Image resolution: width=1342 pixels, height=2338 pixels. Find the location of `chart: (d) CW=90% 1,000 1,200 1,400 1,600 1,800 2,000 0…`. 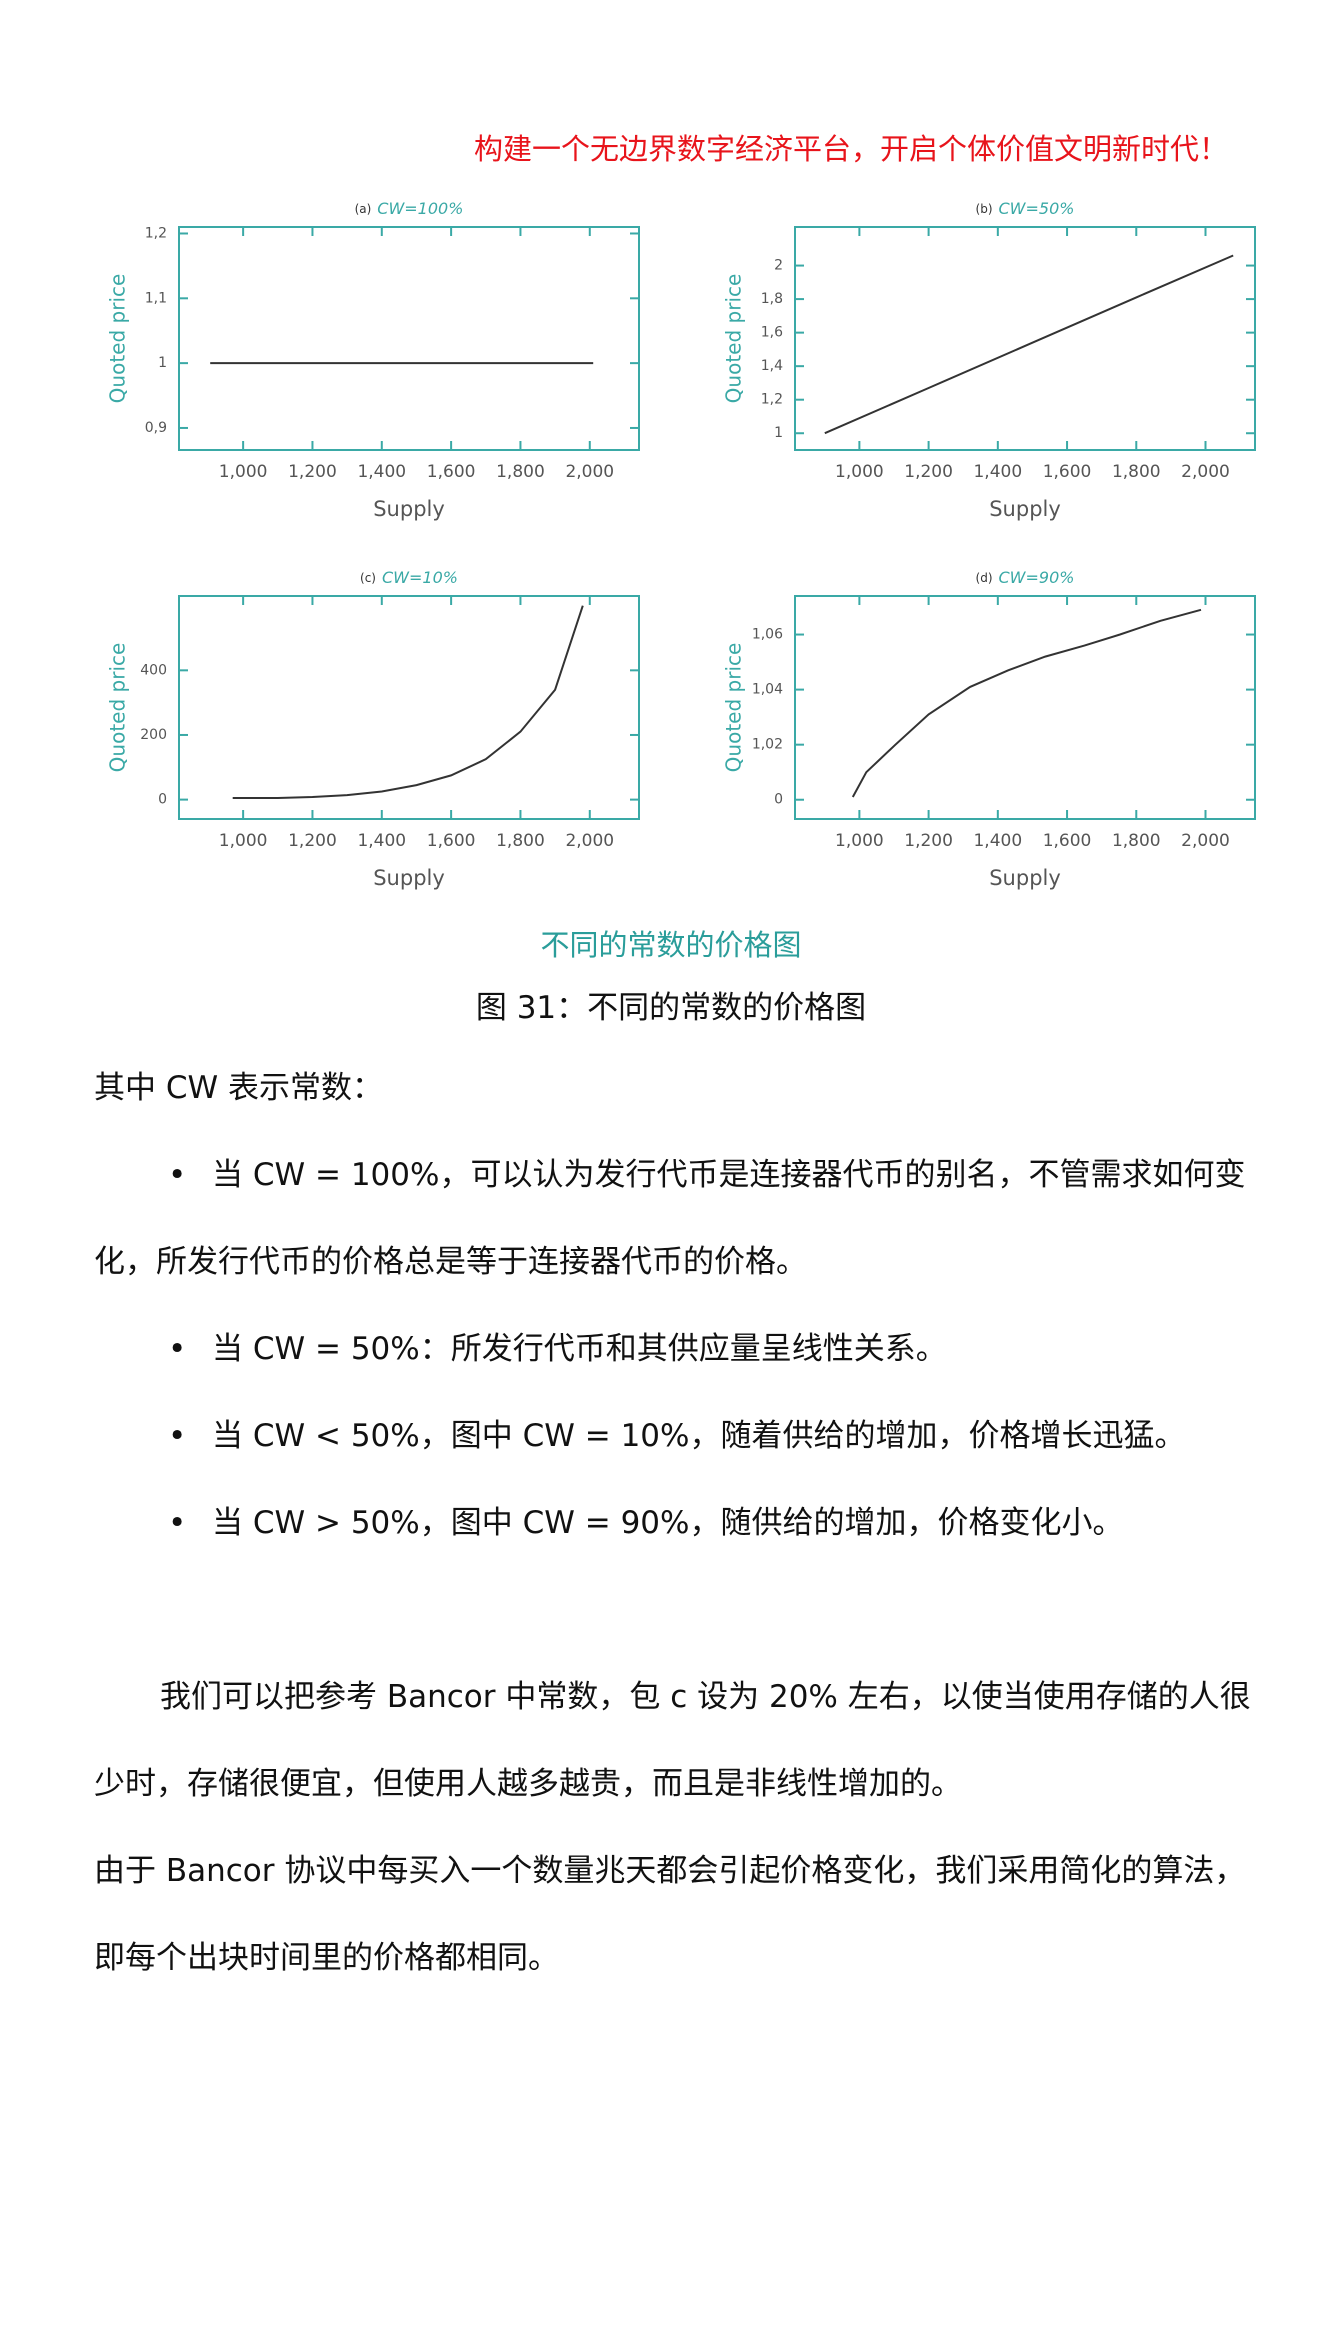

chart: (d) CW=90% 1,000 1,200 1,400 1,600 1,800 2,000 0… is located at coordinates (989, 729).